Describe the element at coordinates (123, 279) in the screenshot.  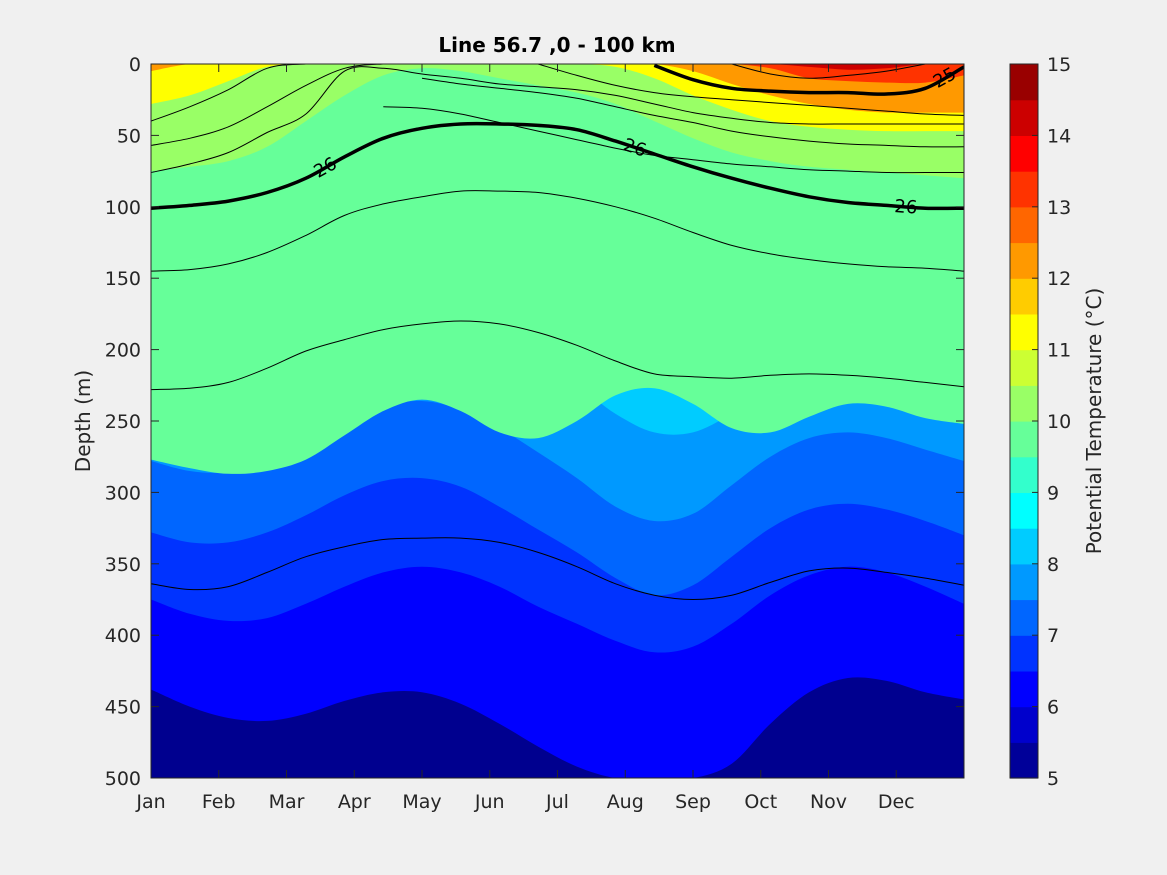
I see `y-tick-label: 150` at that location.